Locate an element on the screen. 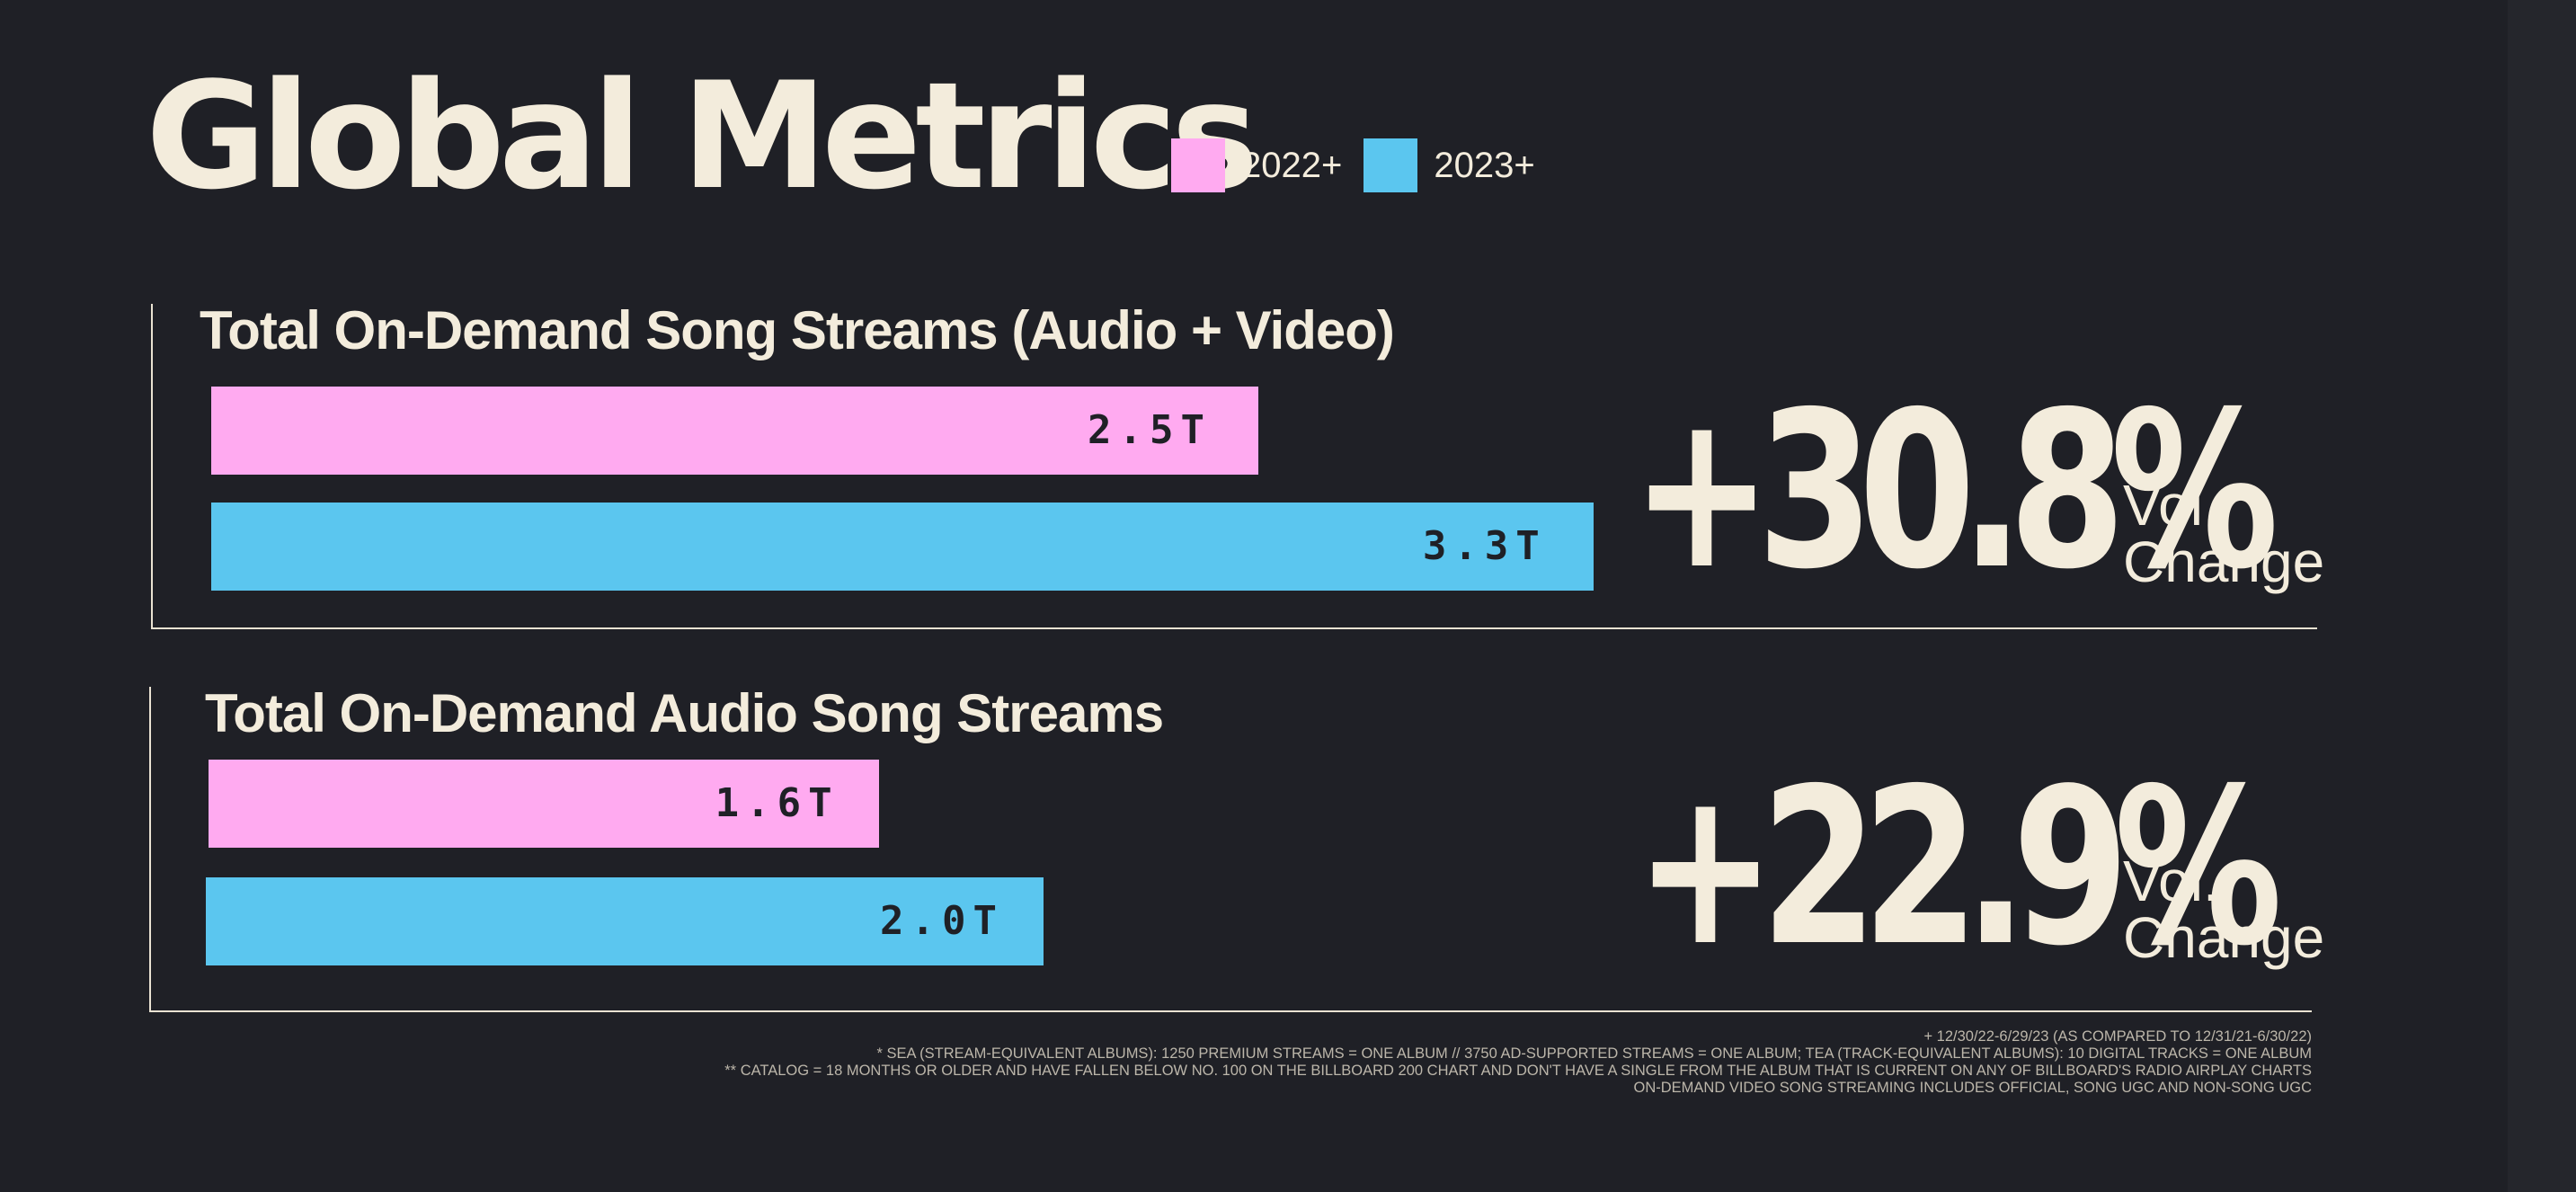 This screenshot has width=2576, height=1192. bar-2023-total-streams: 3.3T is located at coordinates (902, 547).